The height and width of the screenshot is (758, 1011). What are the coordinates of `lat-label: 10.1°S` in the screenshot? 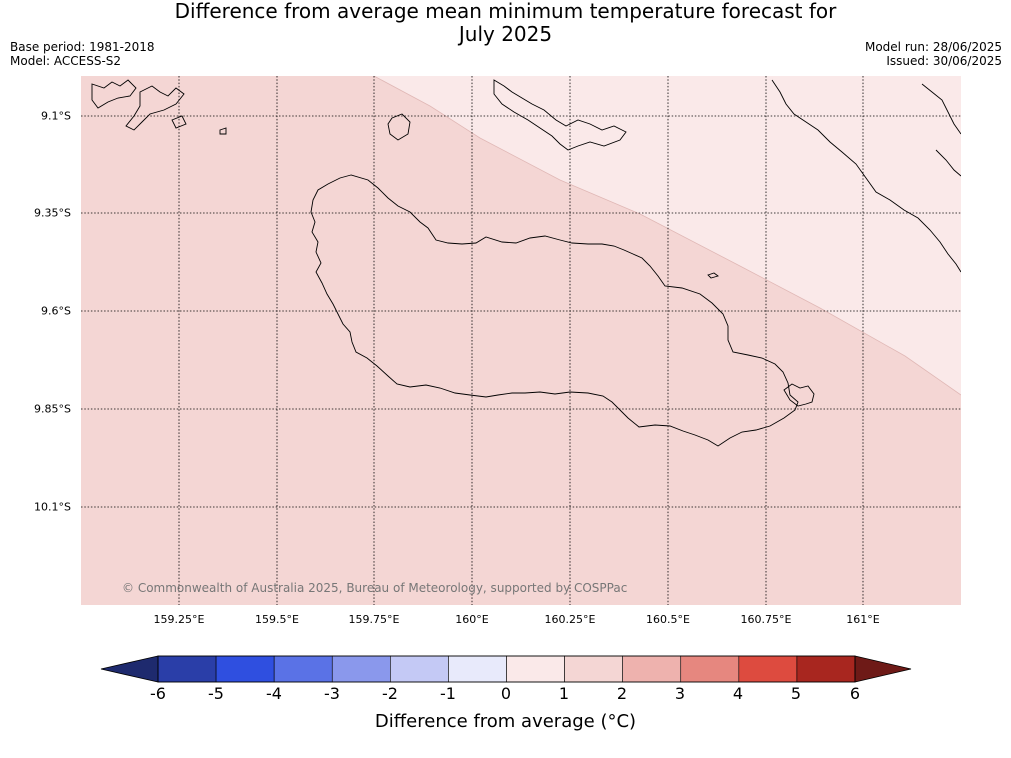 It's located at (52, 507).